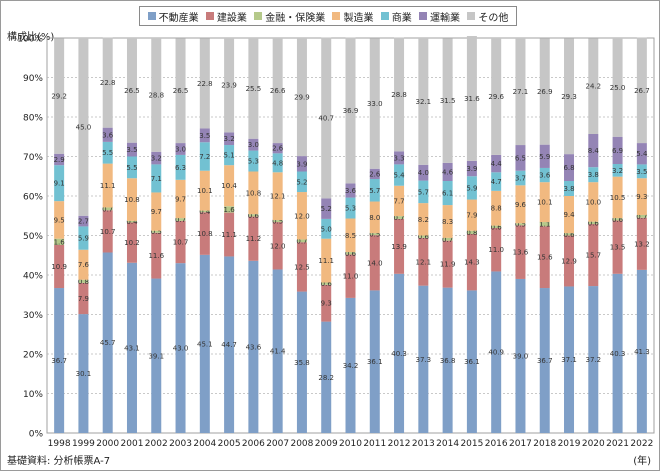 The height and width of the screenshot is (471, 660). I want to click on legend: 不動産業 建設業 金融・保険業 製造業 商業 運輸業 その他, so click(328, 16).